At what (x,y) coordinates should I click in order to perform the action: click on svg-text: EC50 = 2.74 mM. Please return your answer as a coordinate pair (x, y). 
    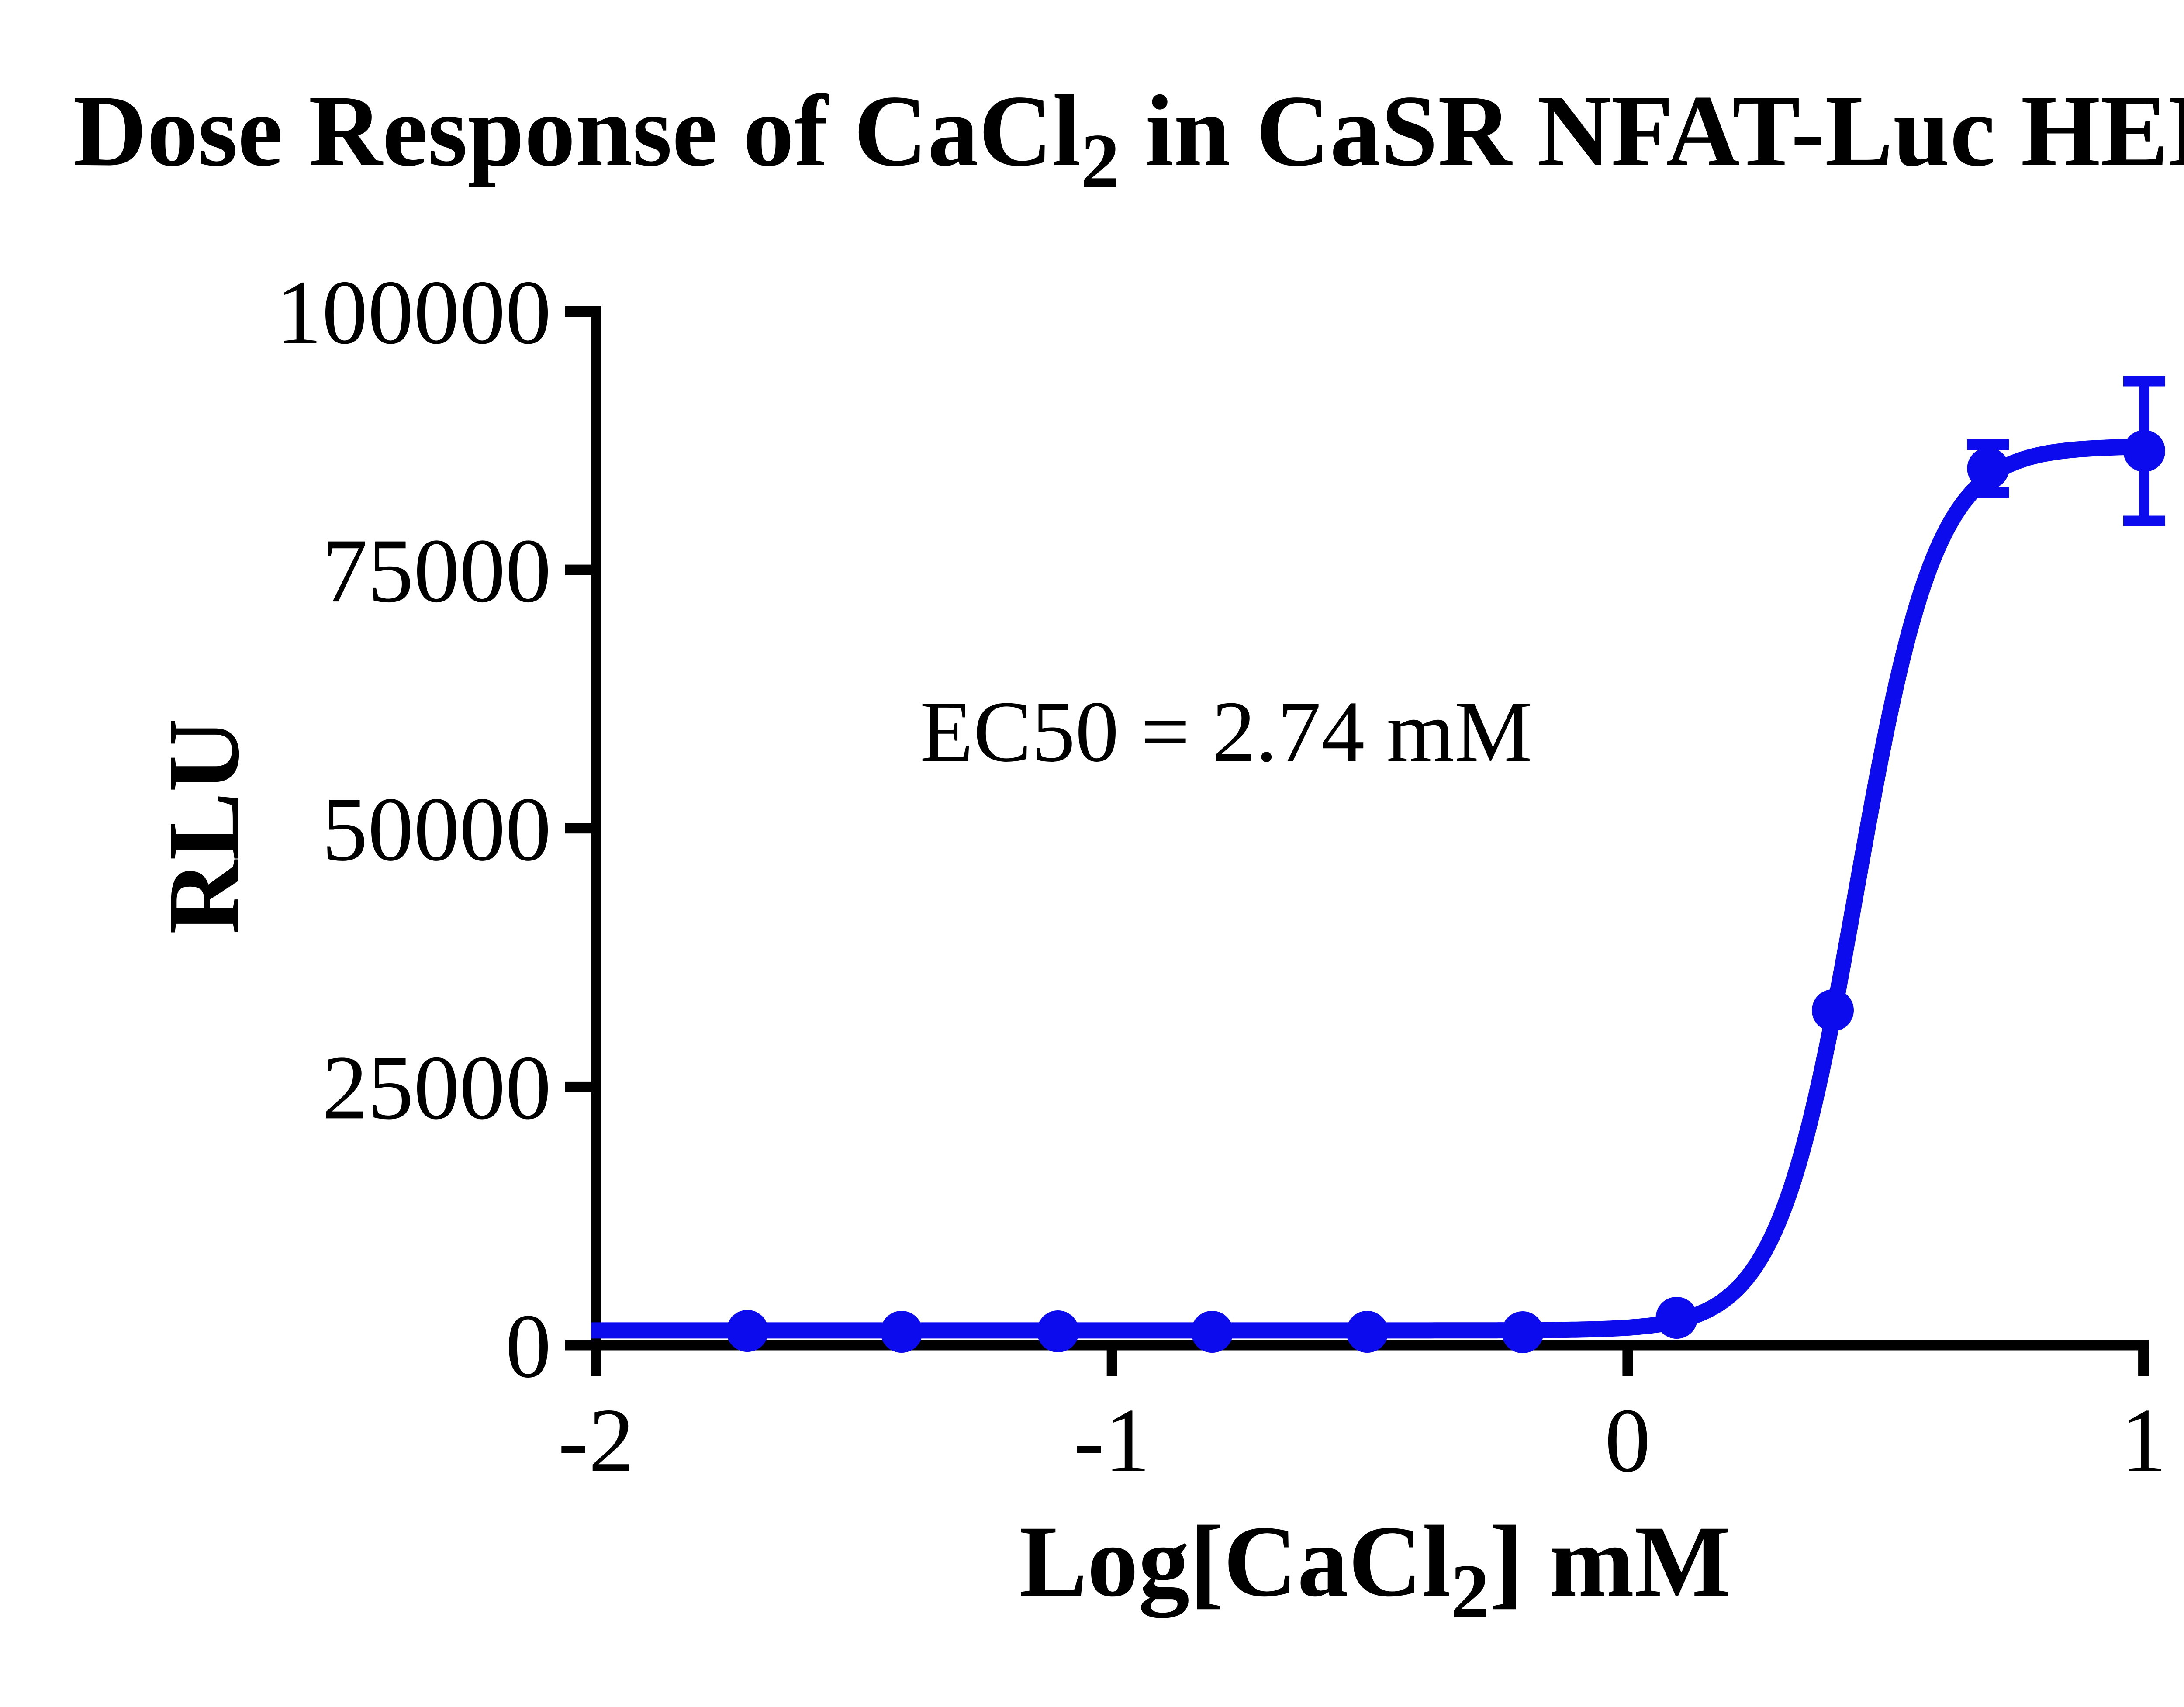
    Looking at the image, I should click on (1226, 732).